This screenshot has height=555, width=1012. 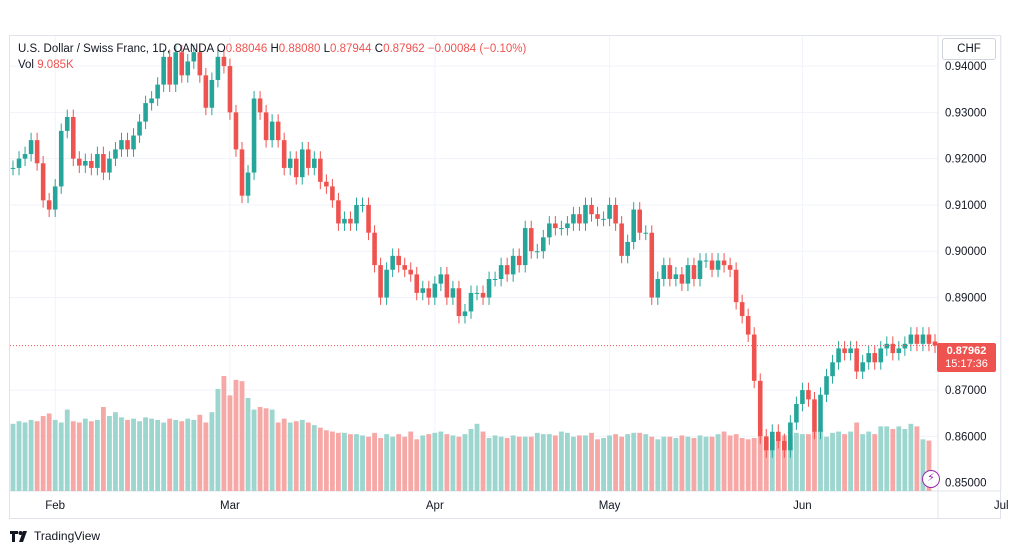 I want to click on last-price-value: 0.87962, so click(x=966, y=351).